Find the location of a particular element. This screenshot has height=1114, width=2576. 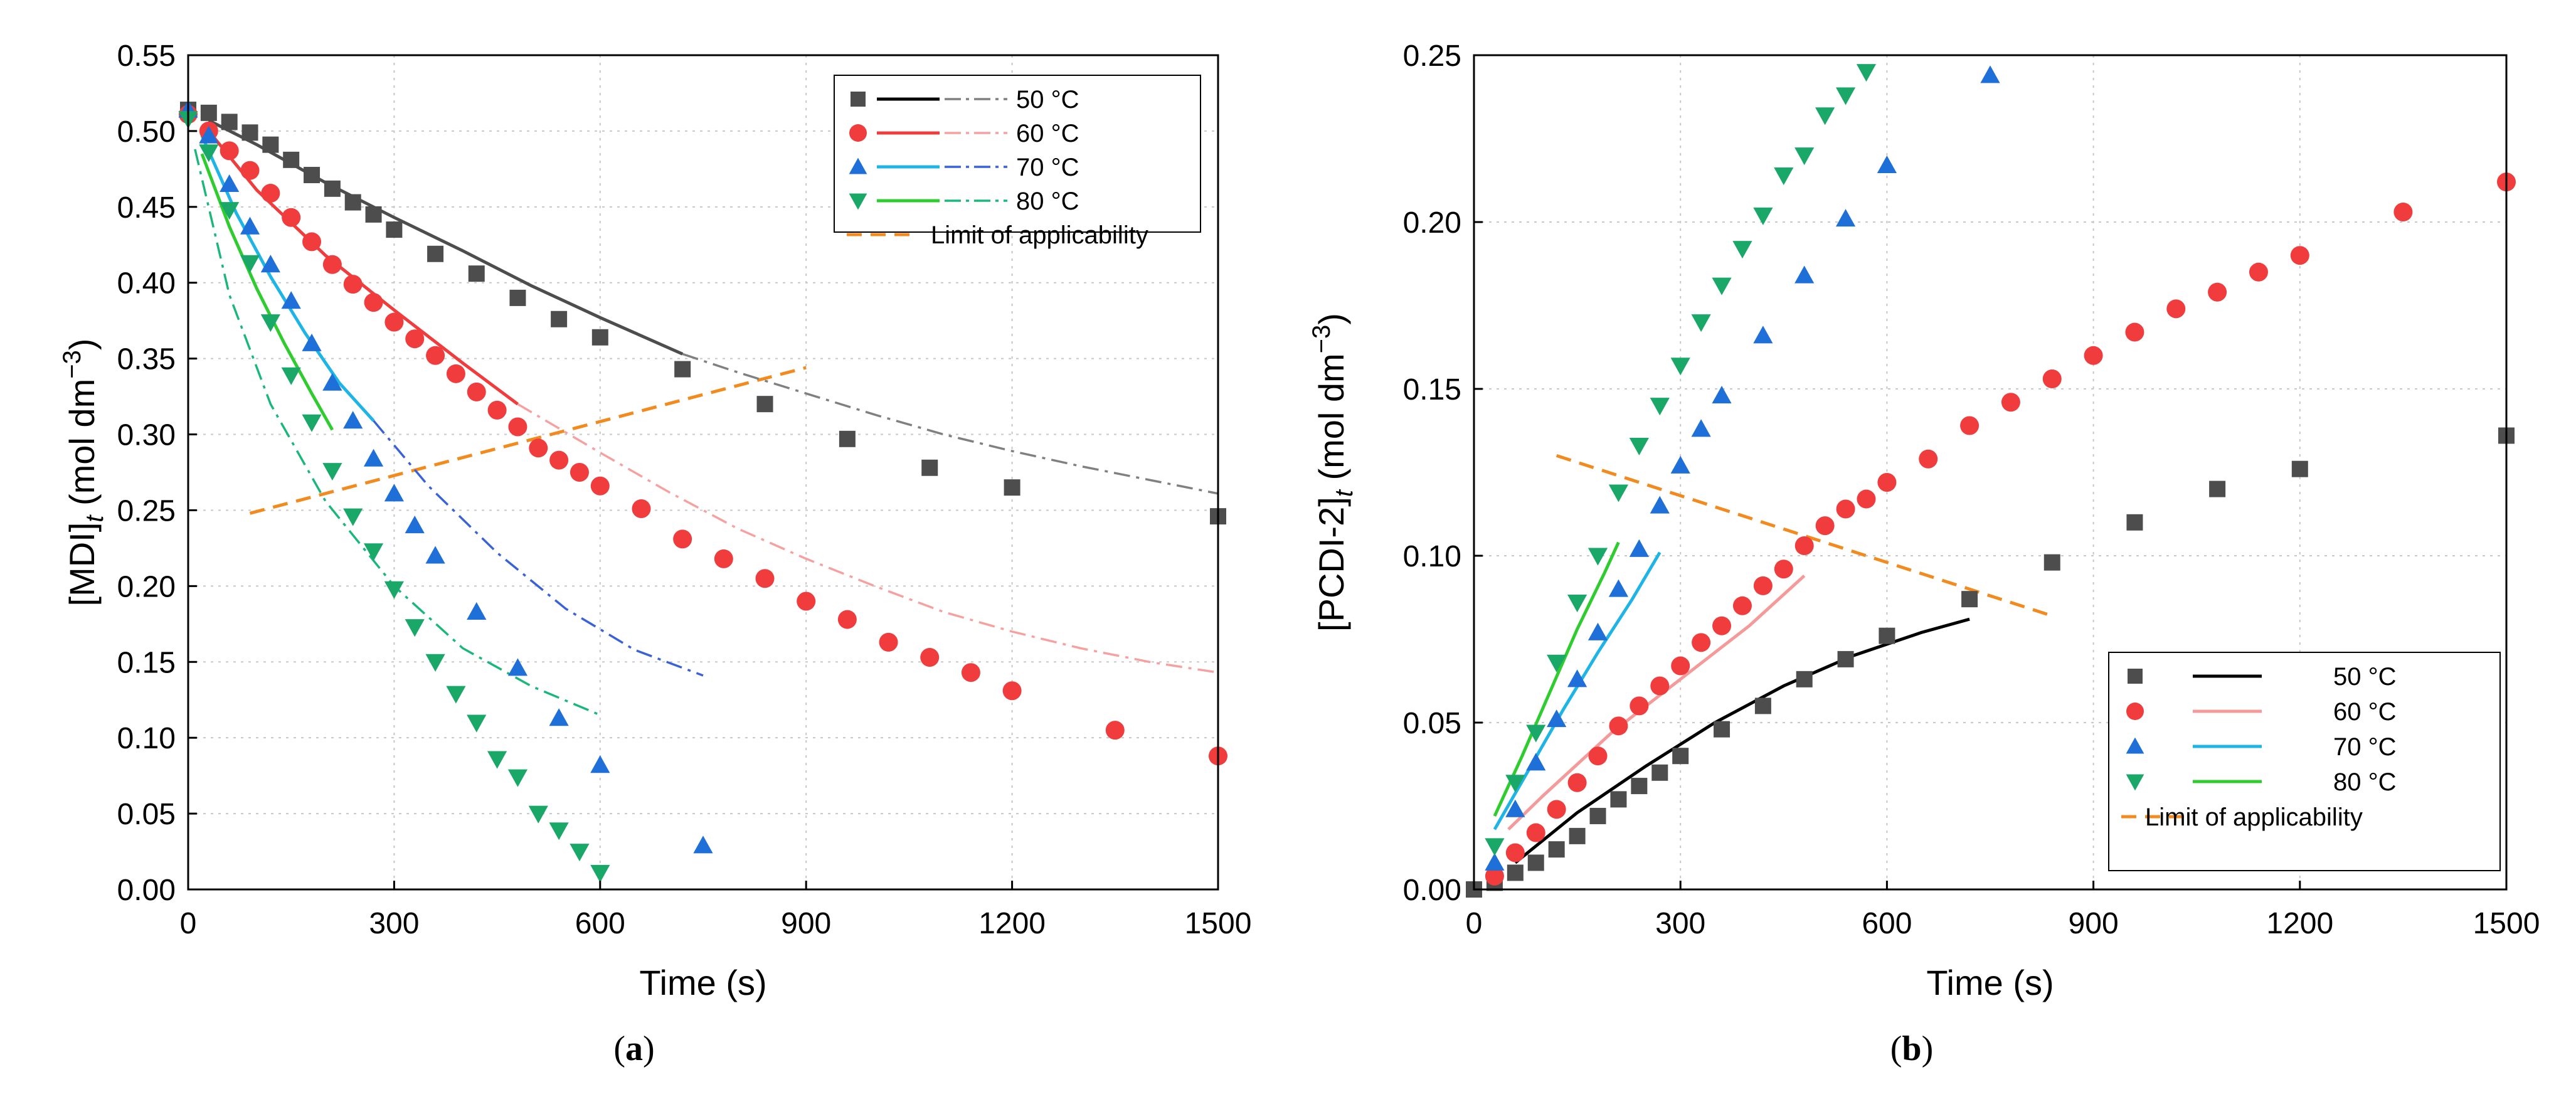

panel-b-caption: (b) is located at coordinates (1911, 1048).